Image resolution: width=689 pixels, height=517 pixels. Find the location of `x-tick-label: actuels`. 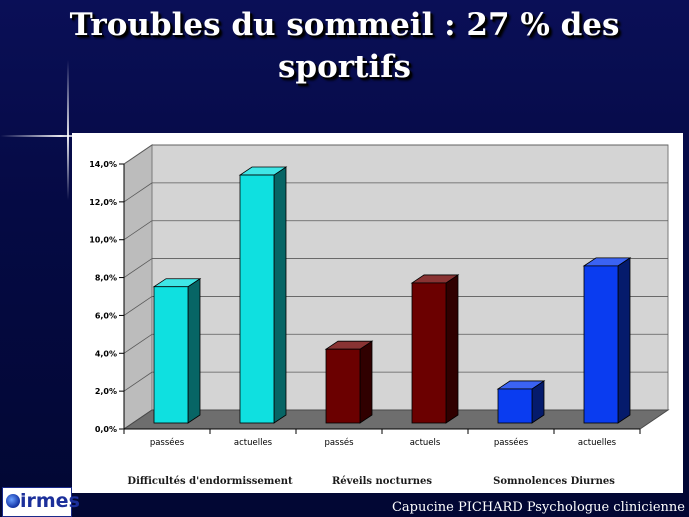

x-tick-label: actuels is located at coordinates (425, 443).